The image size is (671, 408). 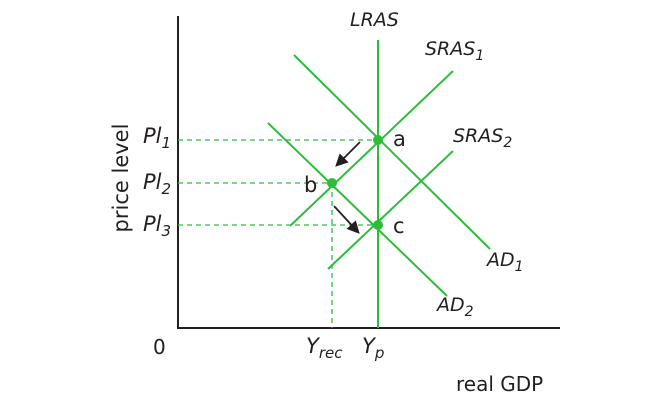 What do you see at coordinates (504, 262) in the screenshot?
I see `ad1-label: AD1` at bounding box center [504, 262].